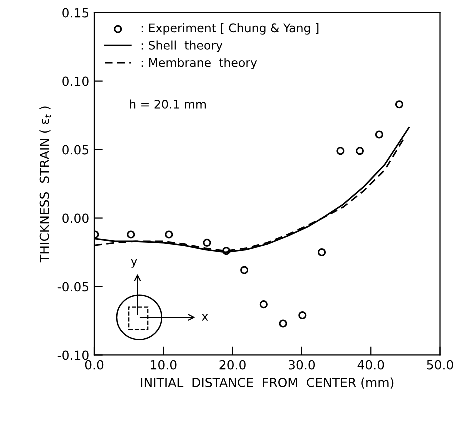  I want to click on y-tick-label: 0.10, so click(75, 81).